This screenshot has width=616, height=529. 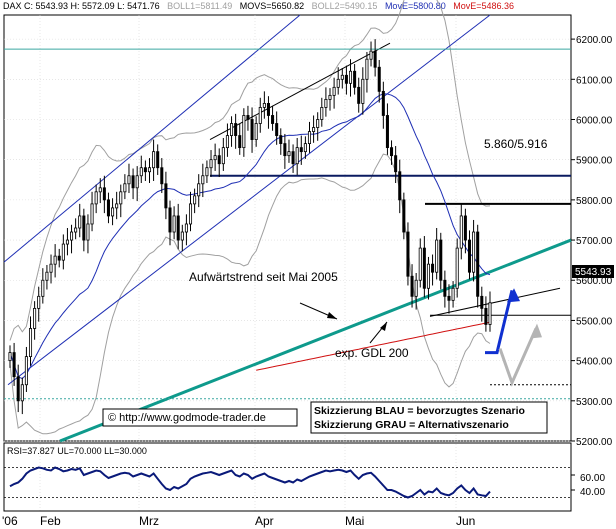 What do you see at coordinates (200, 6) in the screenshot?
I see `boll1-value: BOLL1=5811.49` at bounding box center [200, 6].